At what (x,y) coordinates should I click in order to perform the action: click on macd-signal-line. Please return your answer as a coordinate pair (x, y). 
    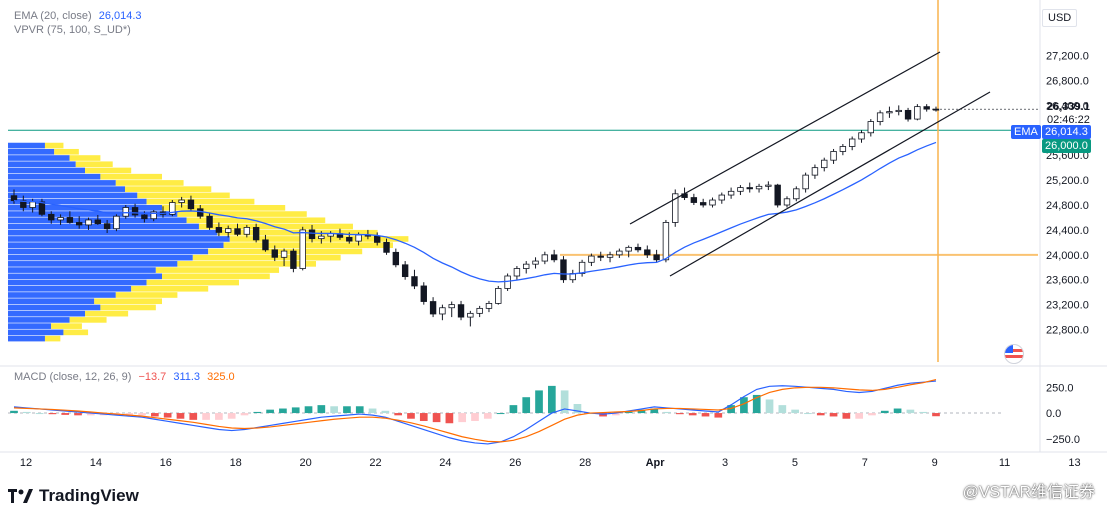
    Looking at the image, I should click on (475, 411).